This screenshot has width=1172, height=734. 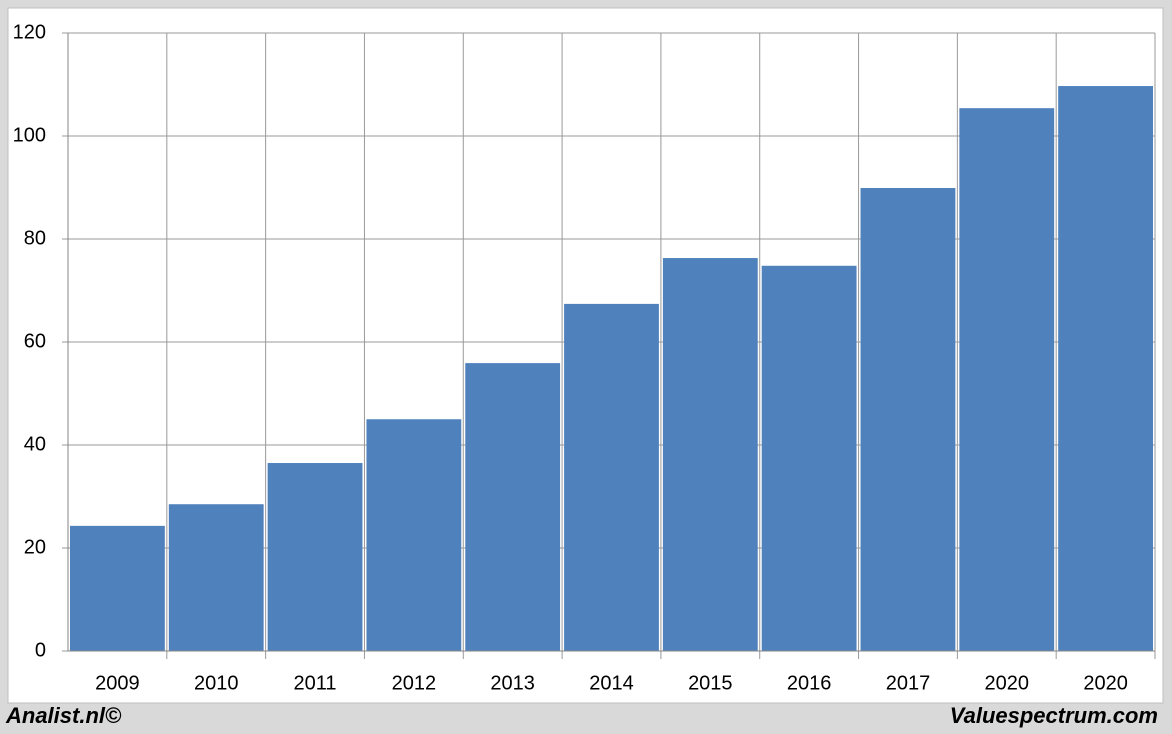 What do you see at coordinates (512, 683) in the screenshot?
I see `x-tick-label: 2013` at bounding box center [512, 683].